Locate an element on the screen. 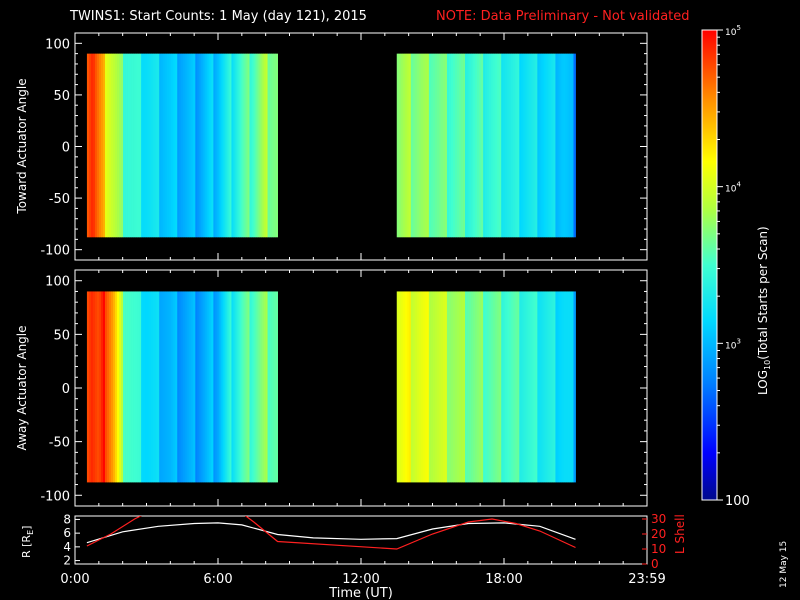 The width and height of the screenshot is (800, 600). r-y-tick-label: 4 is located at coordinates (67, 547).